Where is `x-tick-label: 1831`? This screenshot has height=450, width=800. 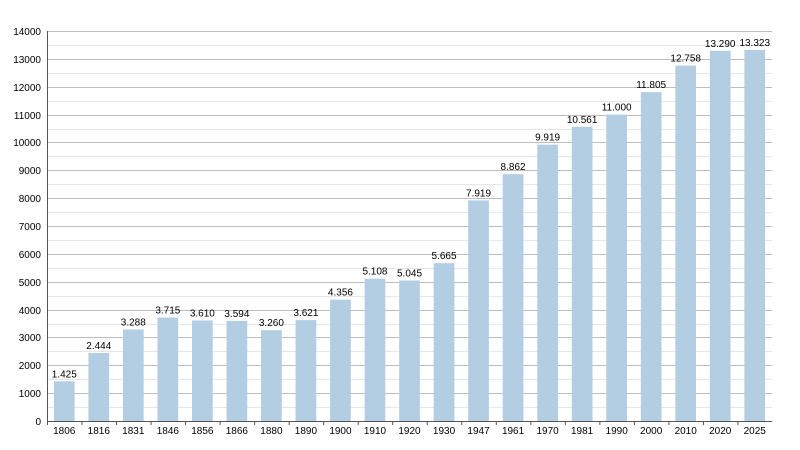
x-tick-label: 1831 is located at coordinates (133, 431).